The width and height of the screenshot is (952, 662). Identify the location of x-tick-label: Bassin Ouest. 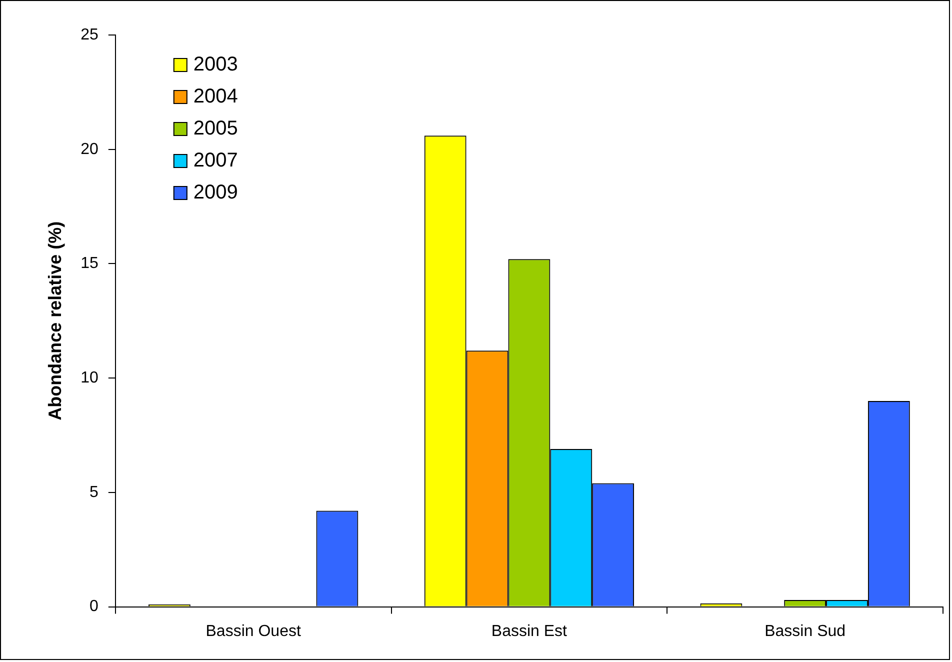
(254, 631).